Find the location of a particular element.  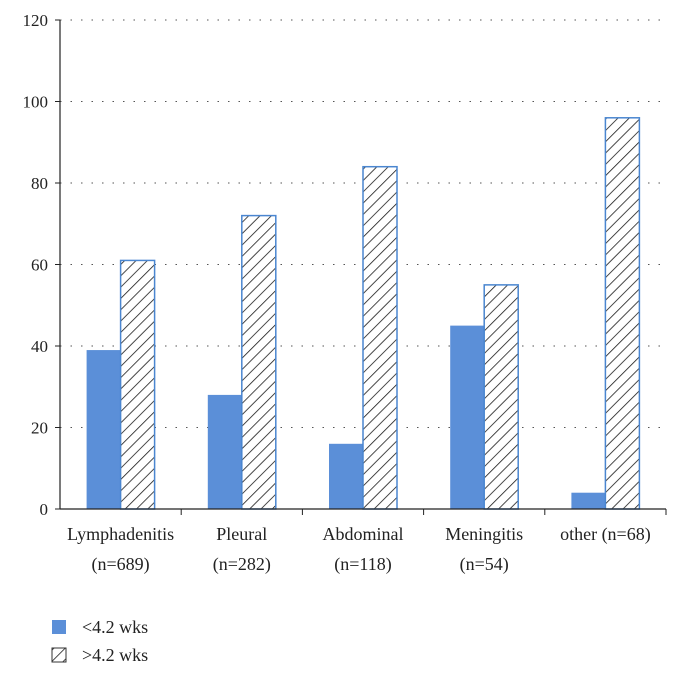

legend: <4.2 wks >4.2 wks is located at coordinates (99, 641).